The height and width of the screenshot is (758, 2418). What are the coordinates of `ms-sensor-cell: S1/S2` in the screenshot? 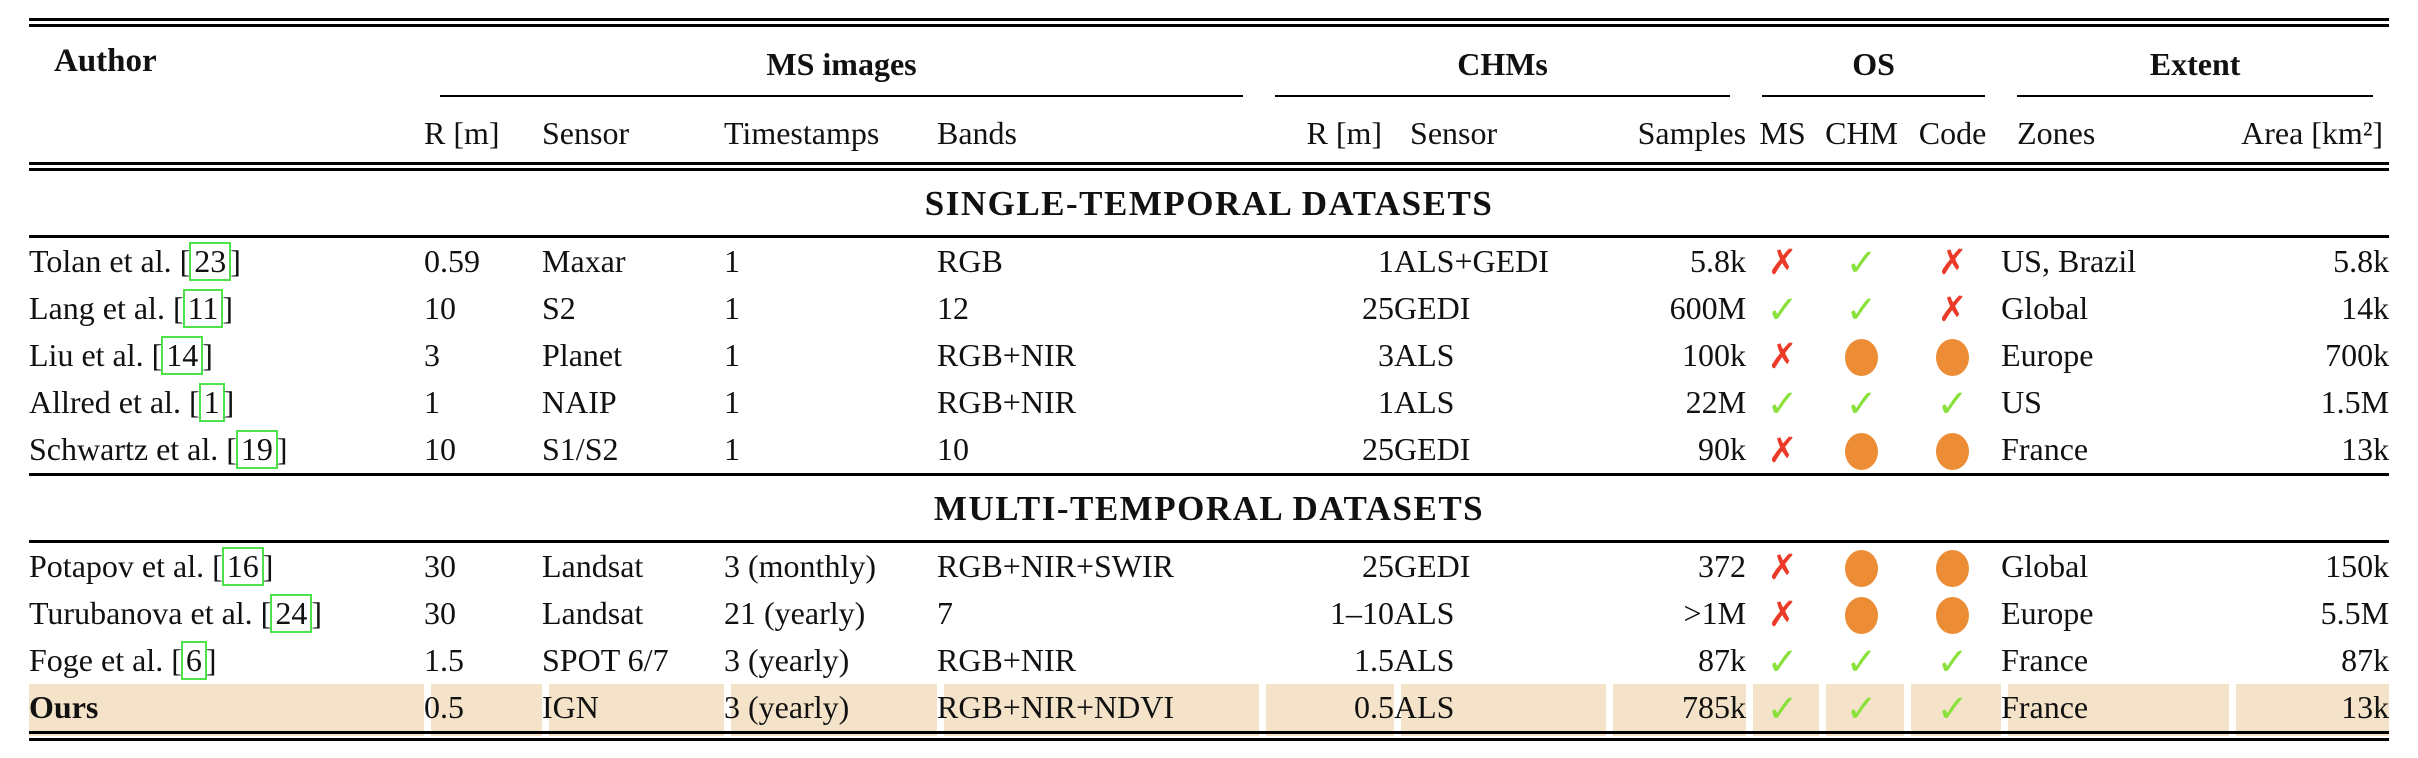 It's located at (580, 449).